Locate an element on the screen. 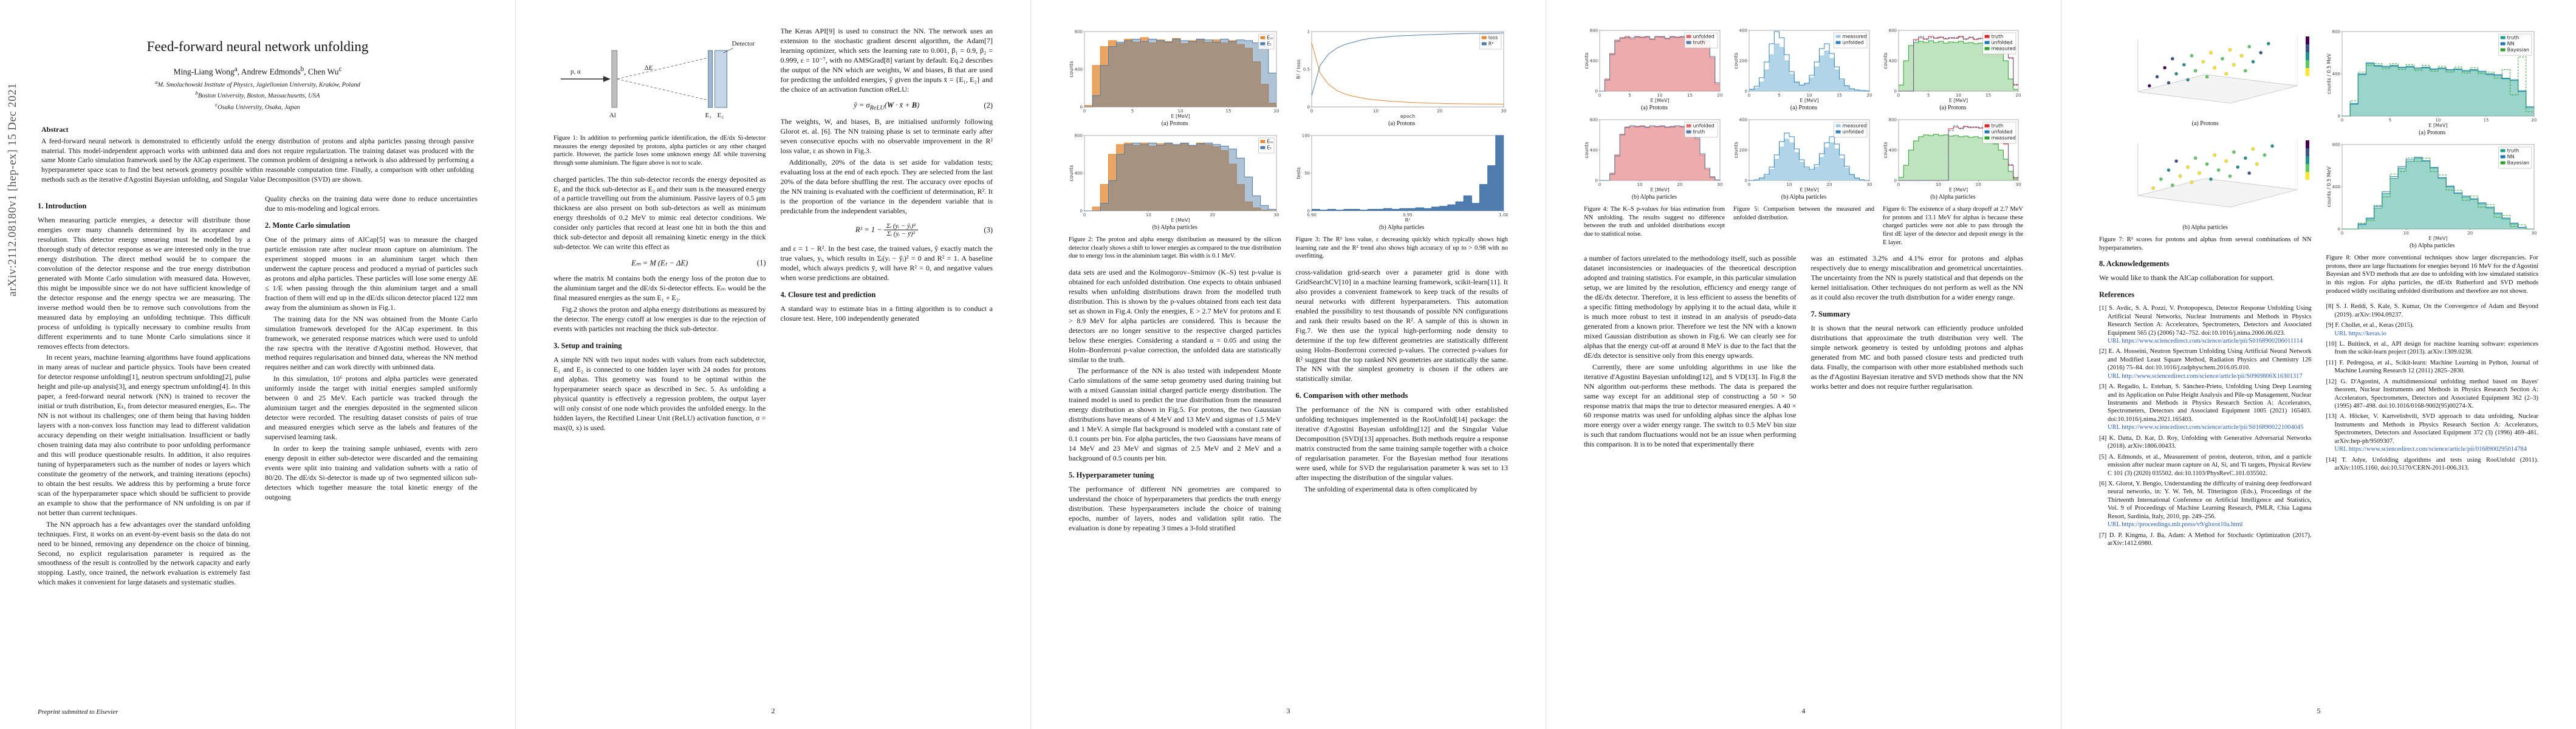 The height and width of the screenshot is (729, 2576). fig1-label-e1: E₁ is located at coordinates (709, 116).